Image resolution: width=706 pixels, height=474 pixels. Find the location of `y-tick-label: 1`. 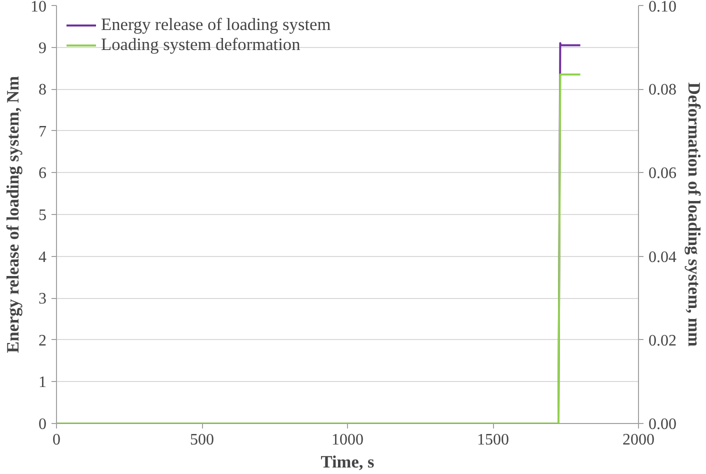

y-tick-label: 1 is located at coordinates (42, 383).